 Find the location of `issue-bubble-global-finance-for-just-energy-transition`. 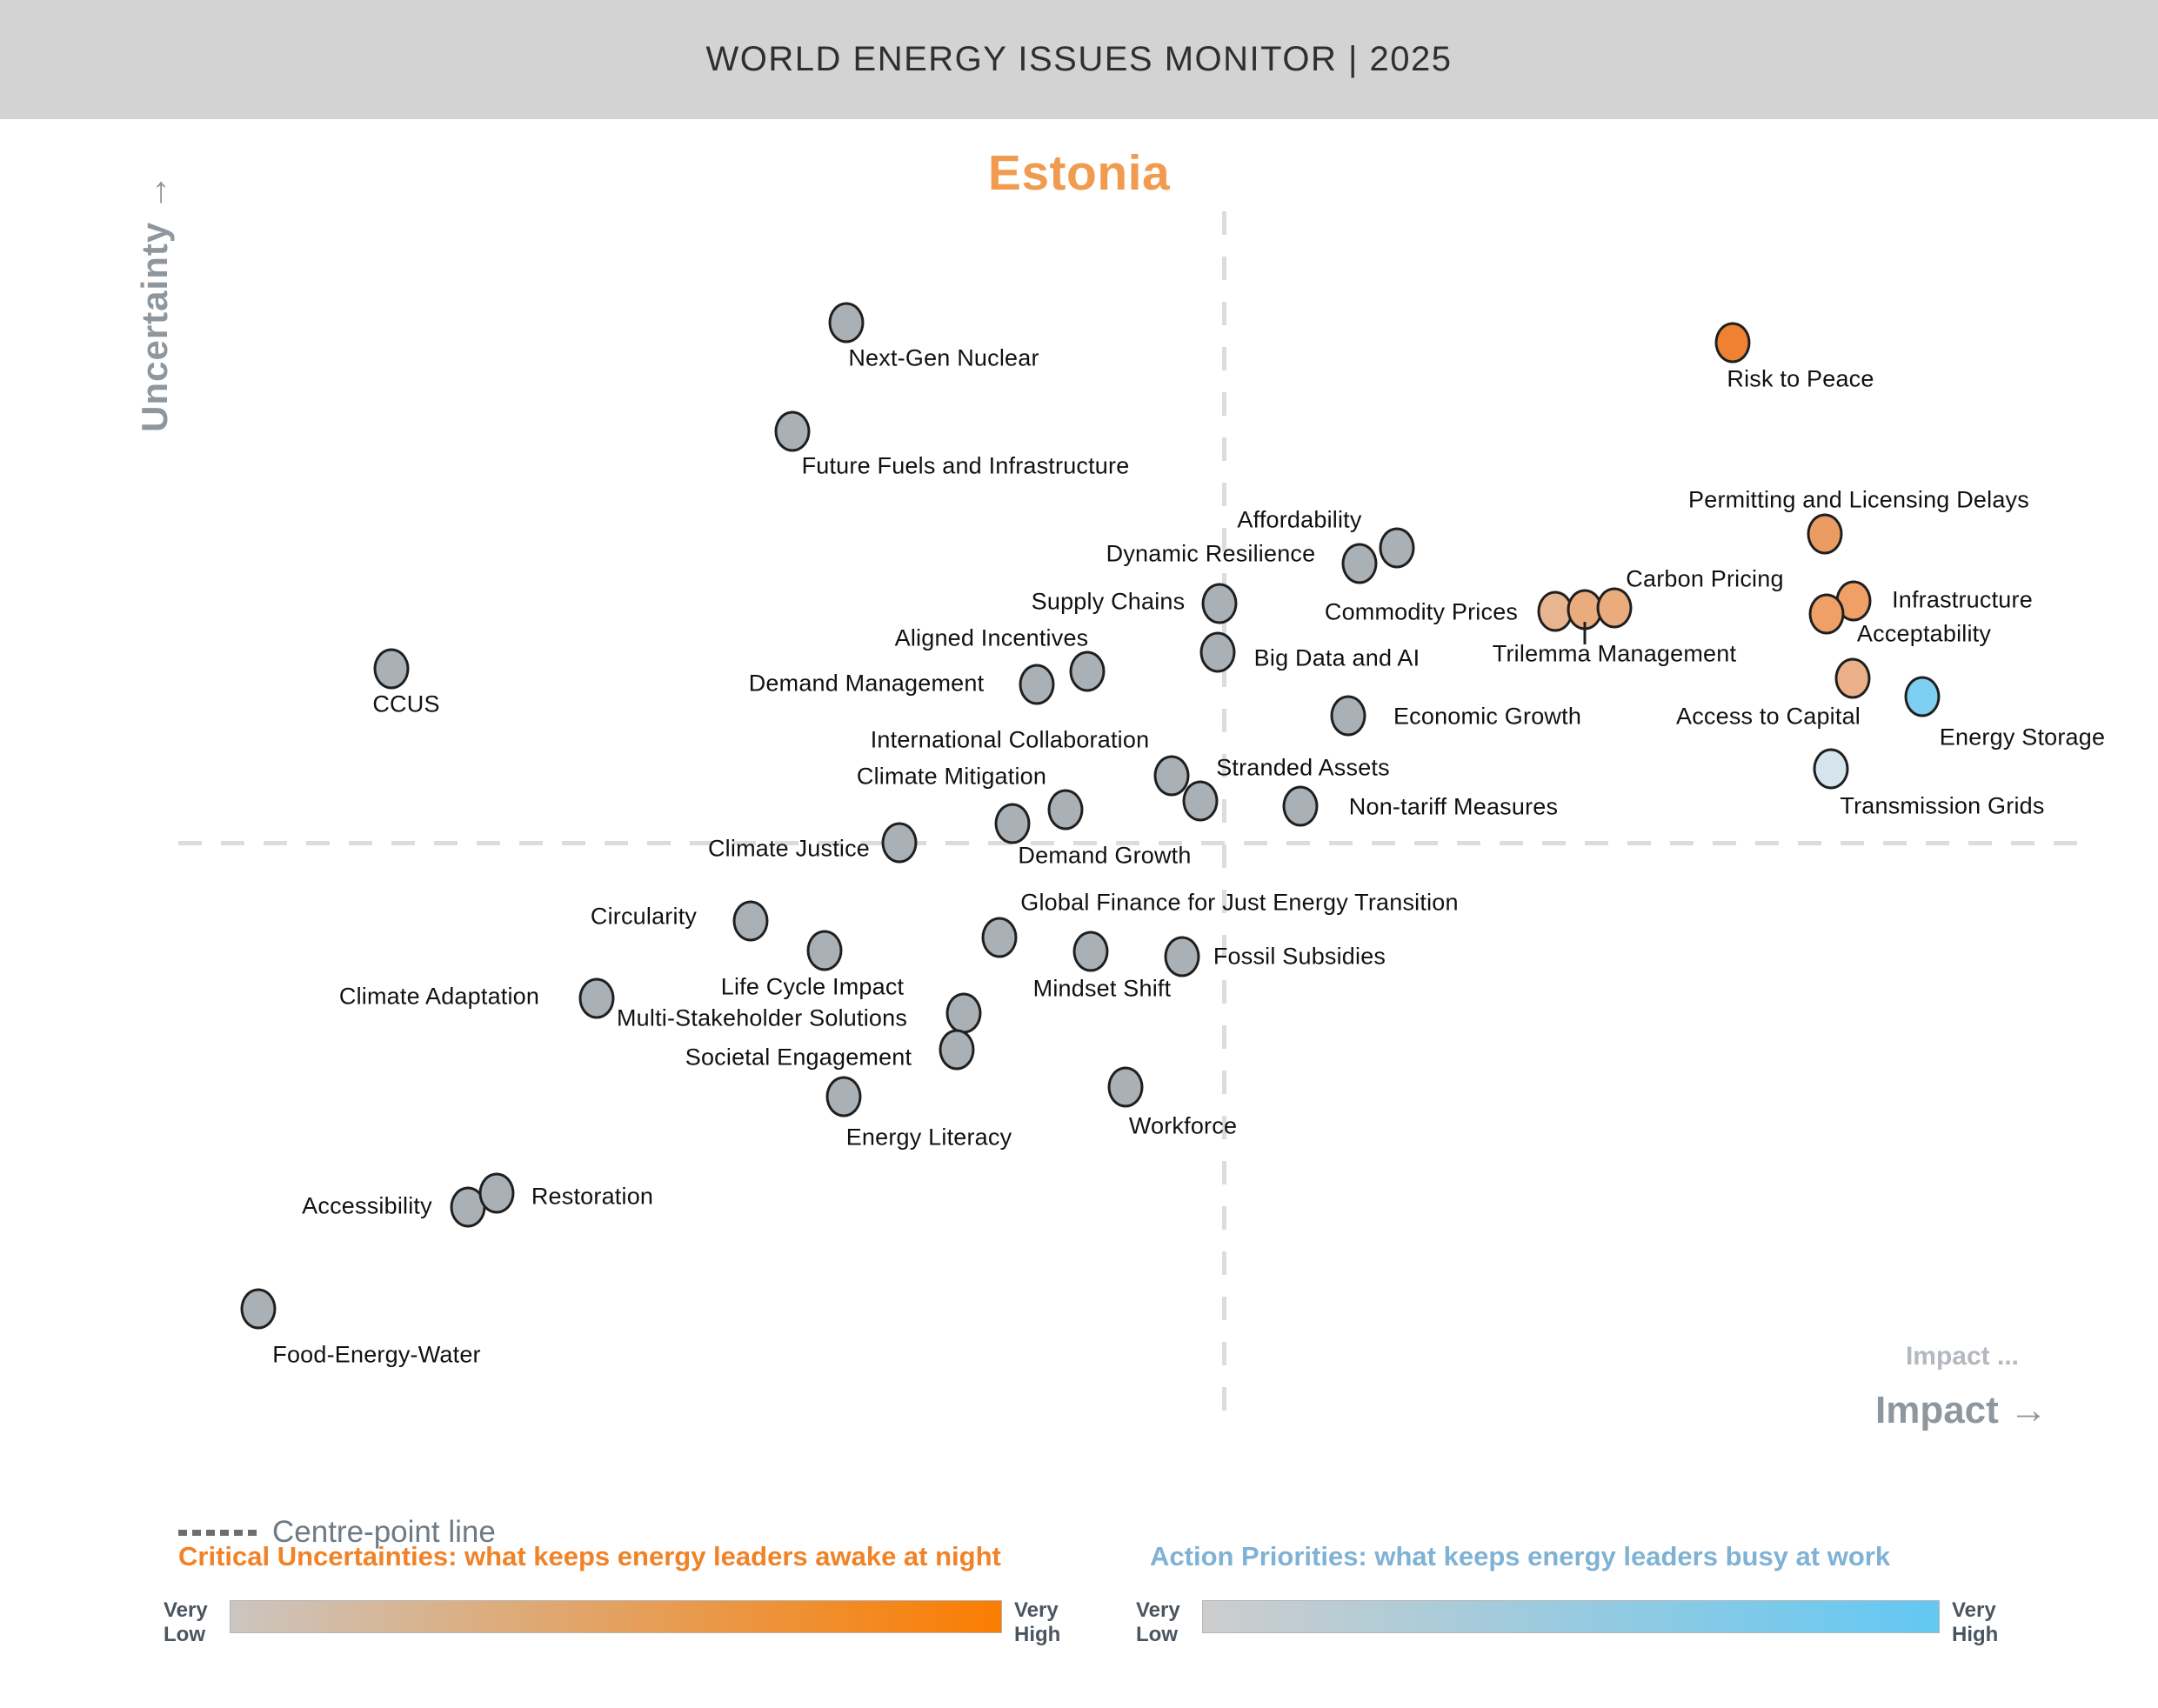

issue-bubble-global-finance-for-just-energy-transition is located at coordinates (999, 937).